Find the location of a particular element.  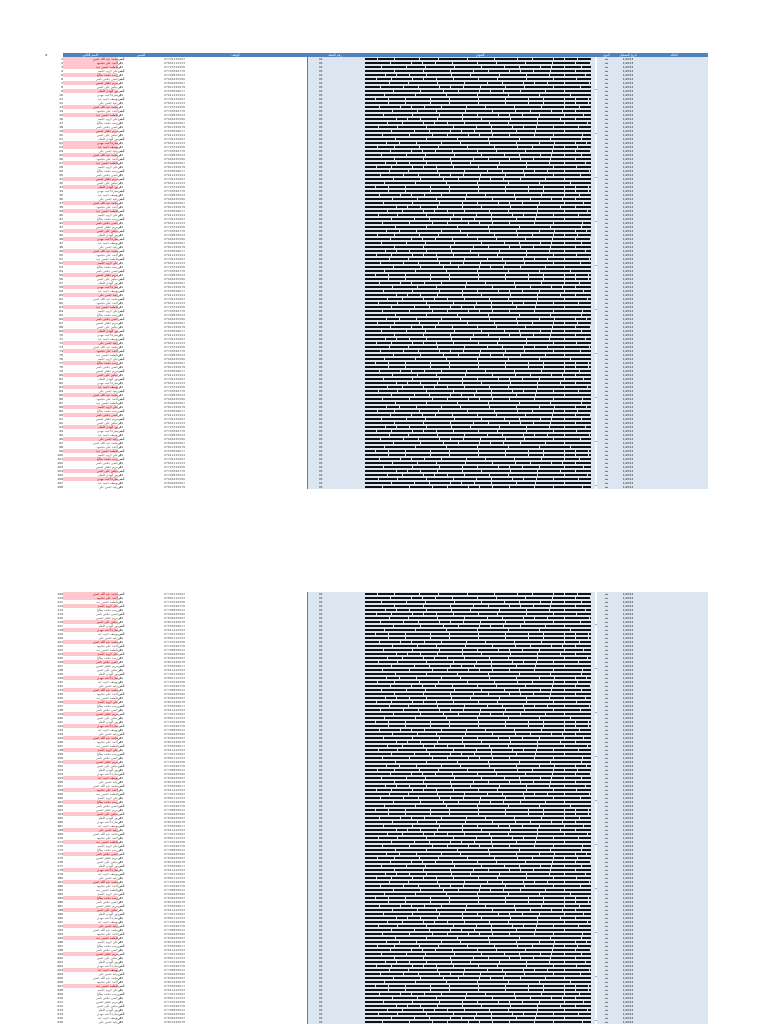

row-number: 39 is located at coordinates (61, 211).